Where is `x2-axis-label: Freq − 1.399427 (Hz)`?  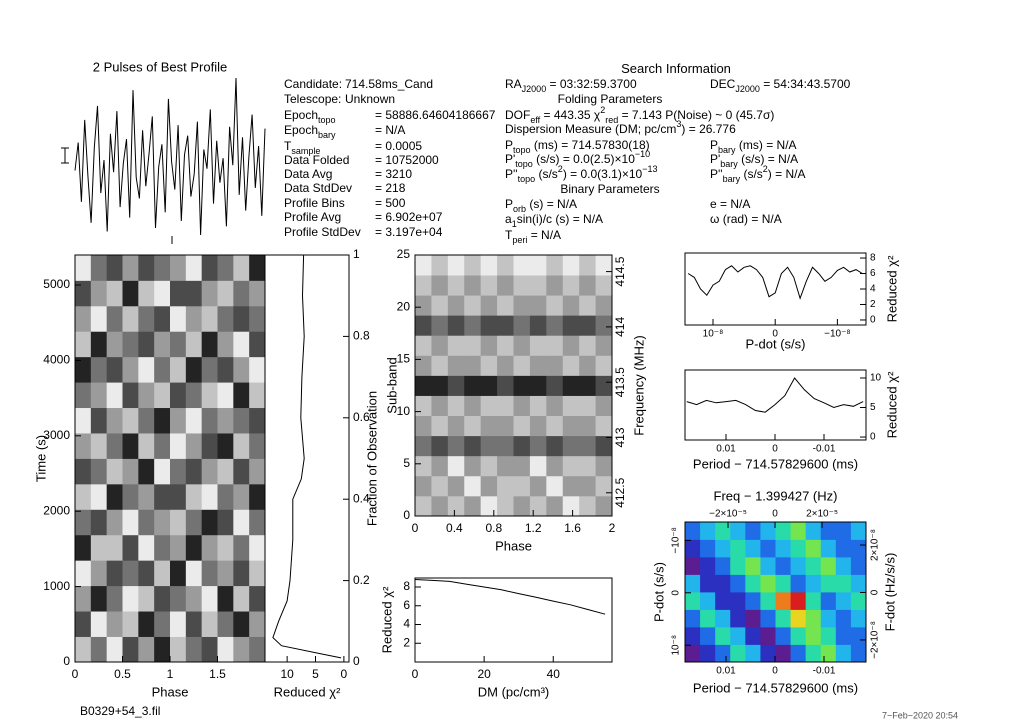 x2-axis-label: Freq − 1.399427 (Hz) is located at coordinates (776, 495).